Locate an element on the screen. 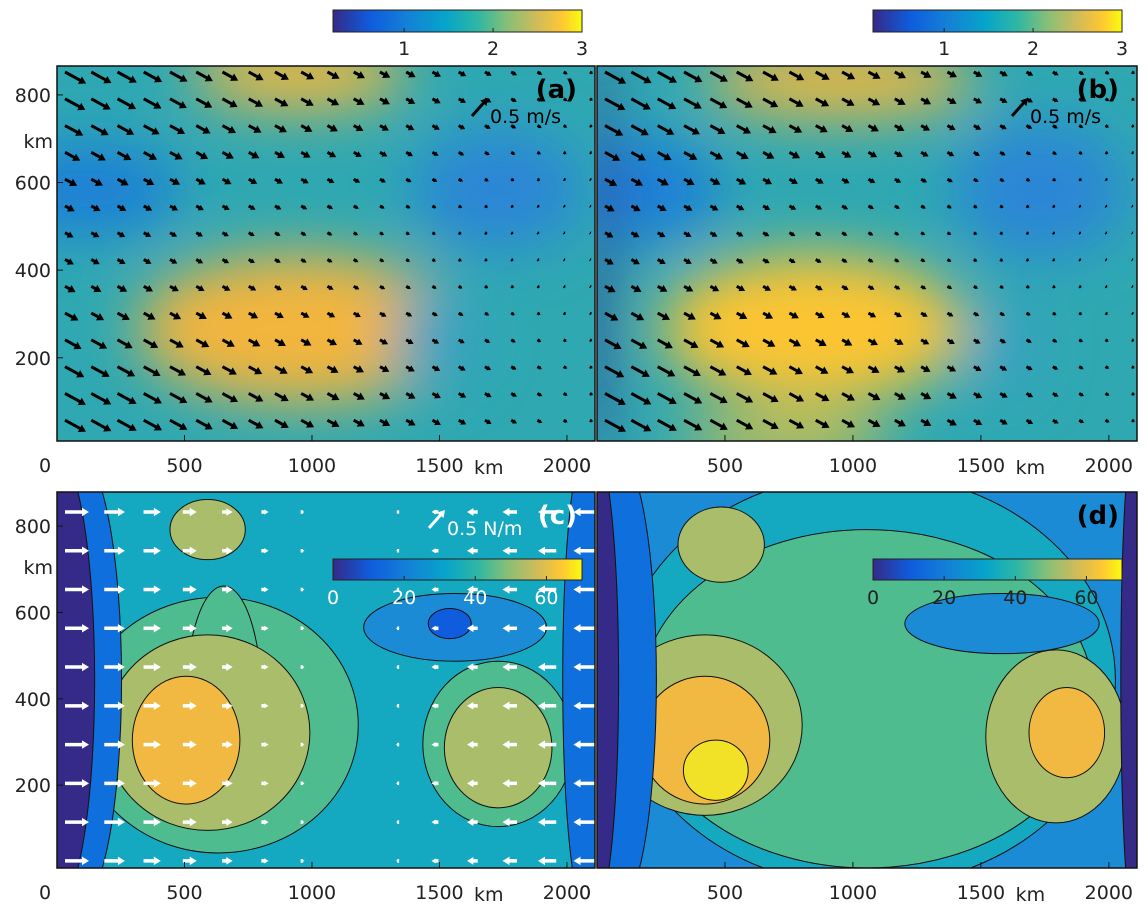 The height and width of the screenshot is (914, 1148). panel-label: (c) is located at coordinates (557, 516).